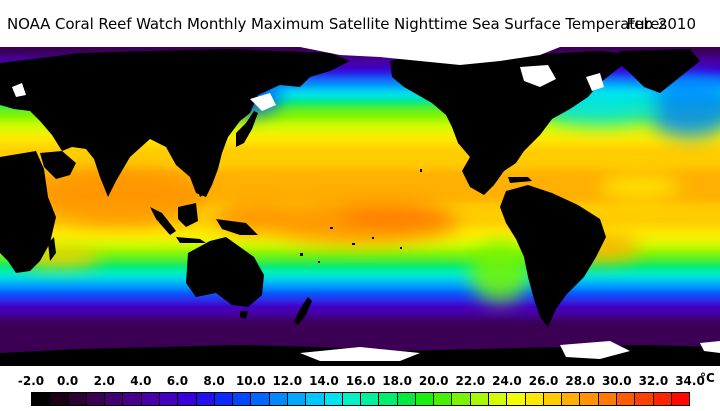  Describe the element at coordinates (58, 165) in the screenshot. I see `arabia-landmass` at that location.